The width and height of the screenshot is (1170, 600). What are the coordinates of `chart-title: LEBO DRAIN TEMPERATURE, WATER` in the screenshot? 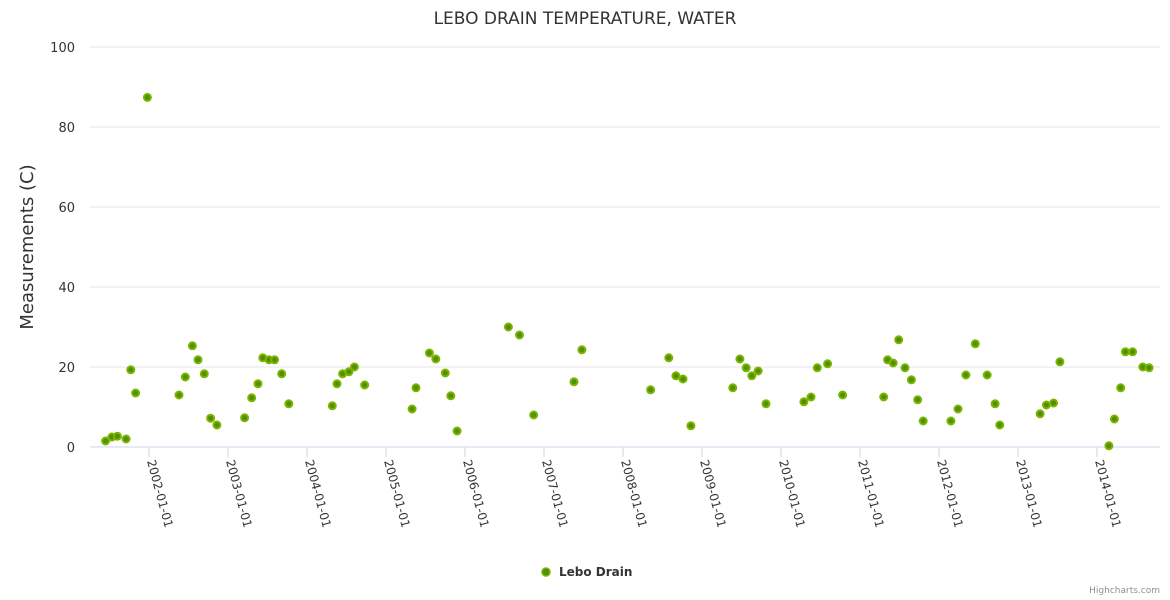 It's located at (585, 19).